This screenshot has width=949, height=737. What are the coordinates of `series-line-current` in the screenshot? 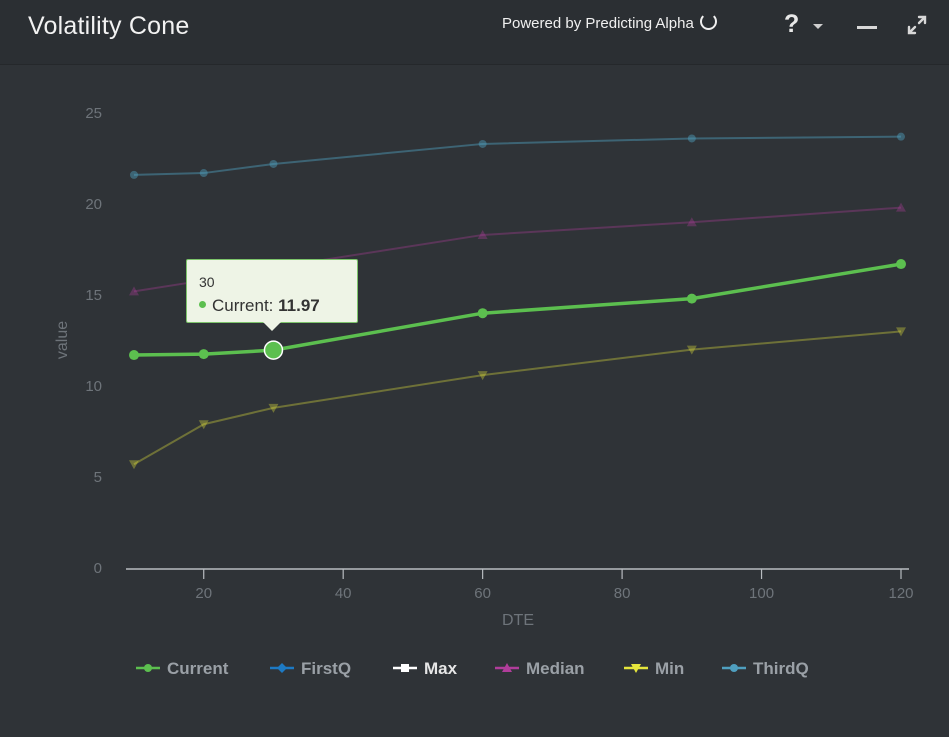 It's located at (517, 309).